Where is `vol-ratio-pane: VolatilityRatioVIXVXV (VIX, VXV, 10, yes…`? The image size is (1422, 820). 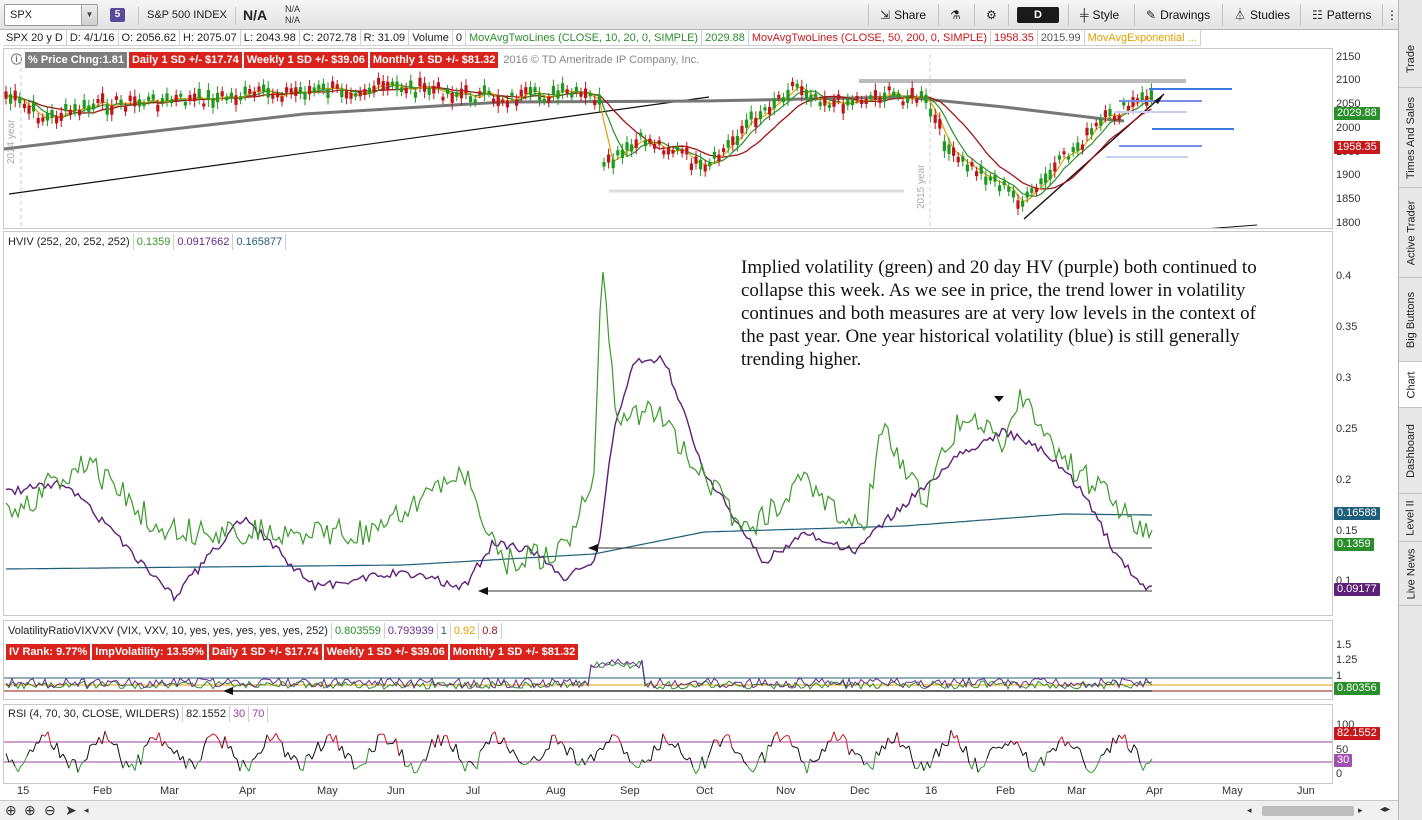
vol-ratio-pane: VolatilityRatioVIXVXV (VIX, VXV, 10, yes… is located at coordinates (668, 660).